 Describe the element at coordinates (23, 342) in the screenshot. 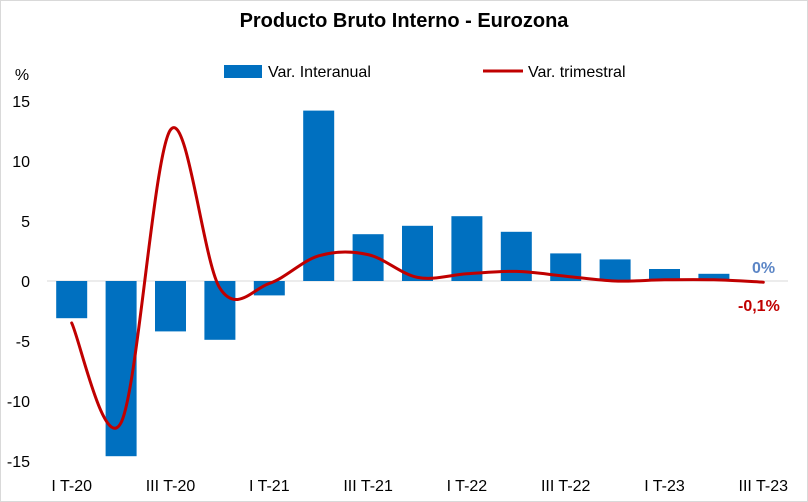

I see `y-tick-label: -5` at that location.